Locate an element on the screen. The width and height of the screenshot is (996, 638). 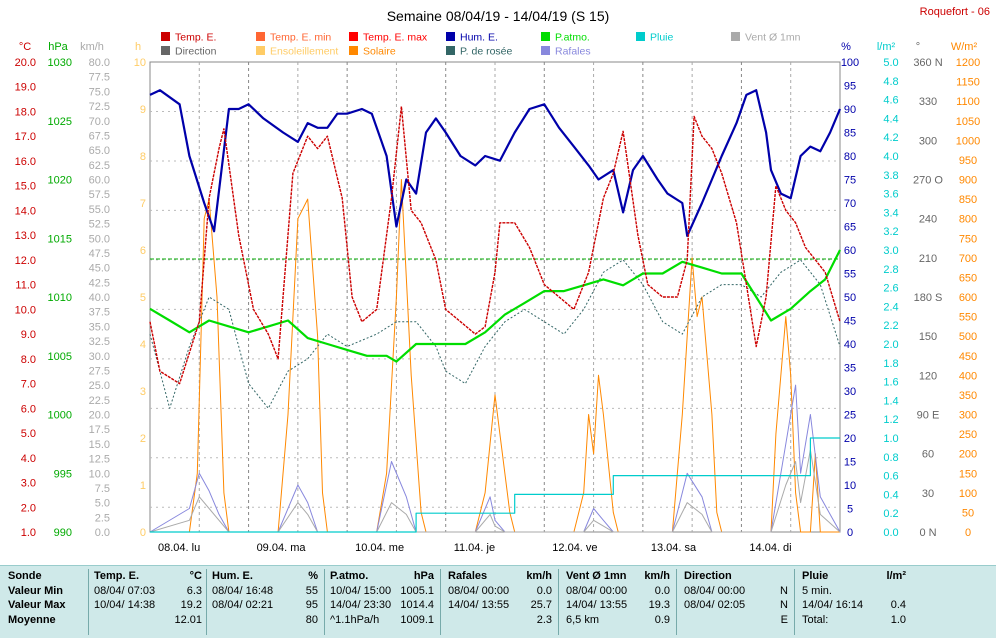
axis-unit-label: ° is located at coordinates (918, 47).